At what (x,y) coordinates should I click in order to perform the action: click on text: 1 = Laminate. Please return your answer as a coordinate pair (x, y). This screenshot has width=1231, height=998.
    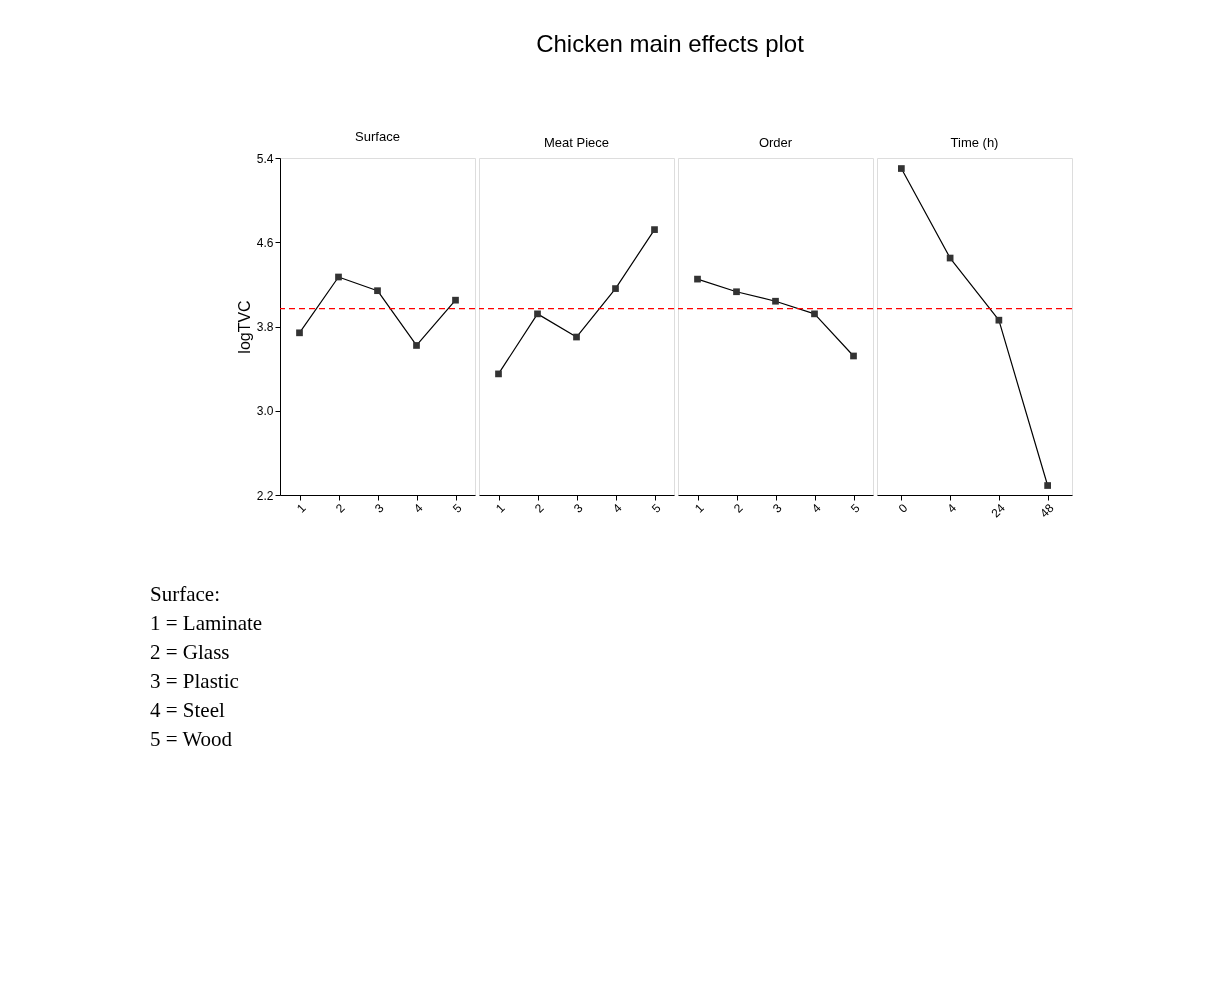
    Looking at the image, I should click on (206, 622).